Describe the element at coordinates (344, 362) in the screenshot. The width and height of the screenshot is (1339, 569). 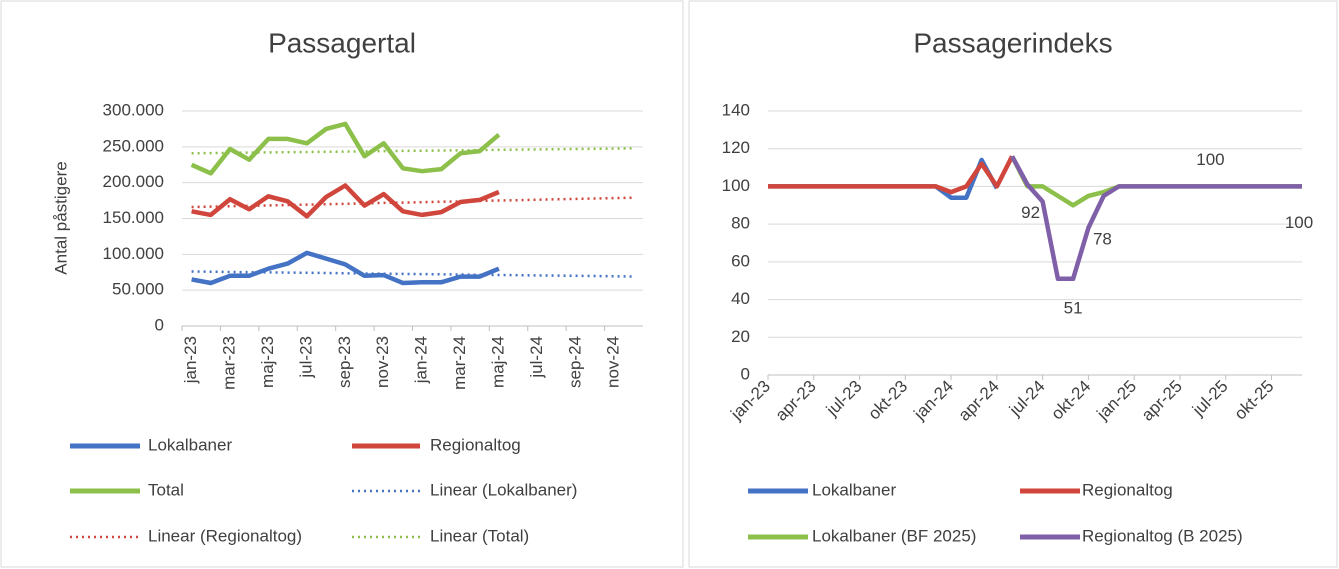
I see `x-tick-label: sep-23` at that location.